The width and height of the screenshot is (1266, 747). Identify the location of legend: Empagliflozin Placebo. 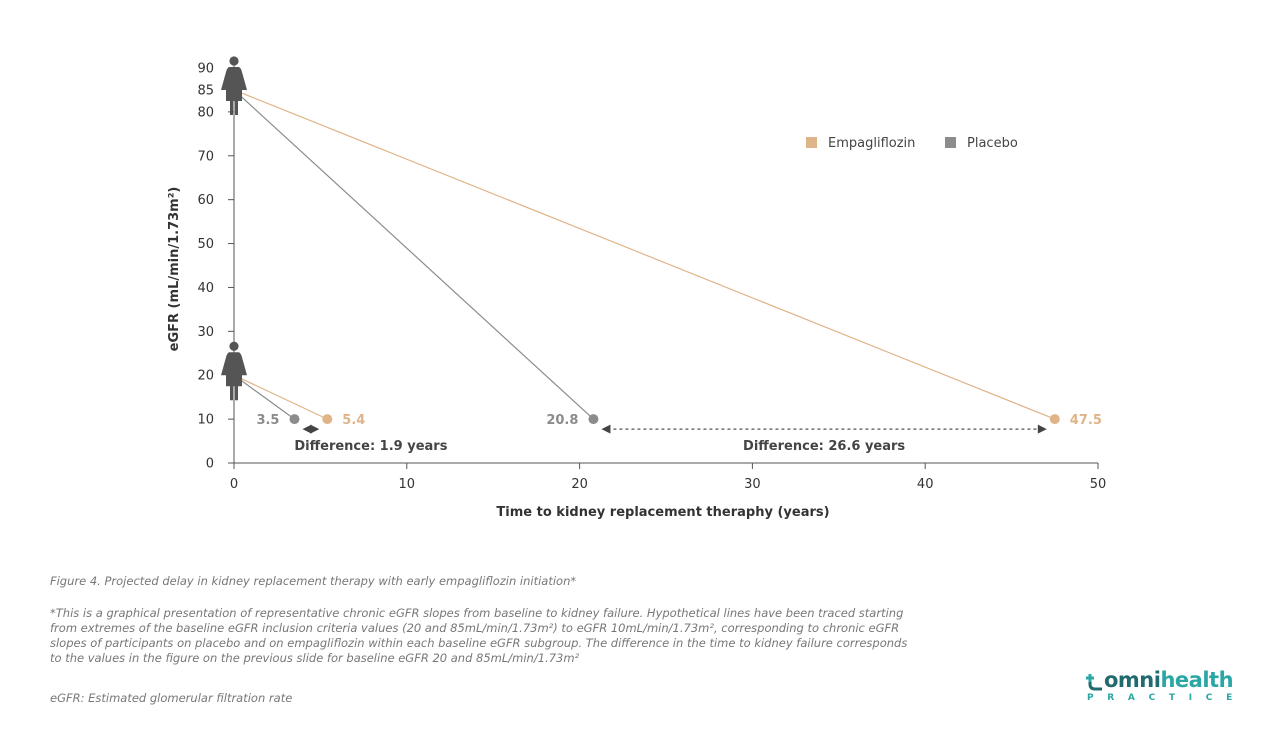
(912, 143).